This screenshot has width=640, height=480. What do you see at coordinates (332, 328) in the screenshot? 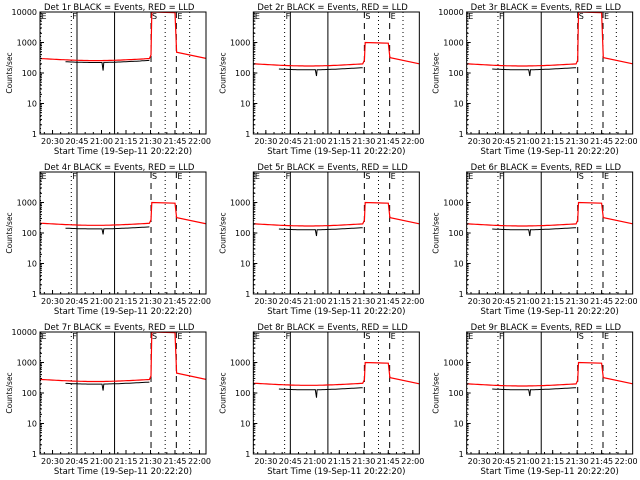
I see `panel-title: Det 8r BLACK = Events, RED = LLD` at bounding box center [332, 328].